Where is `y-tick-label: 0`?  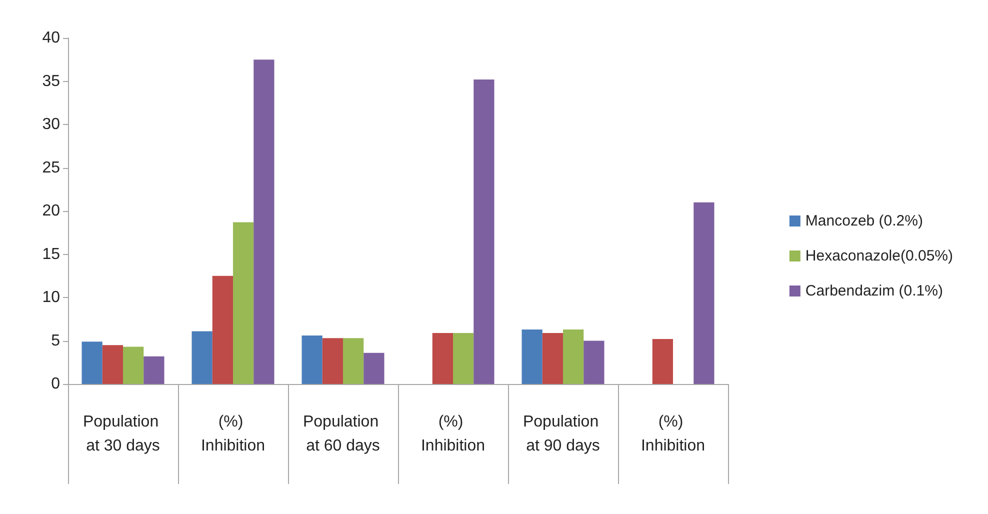 y-tick-label: 0 is located at coordinates (55, 384).